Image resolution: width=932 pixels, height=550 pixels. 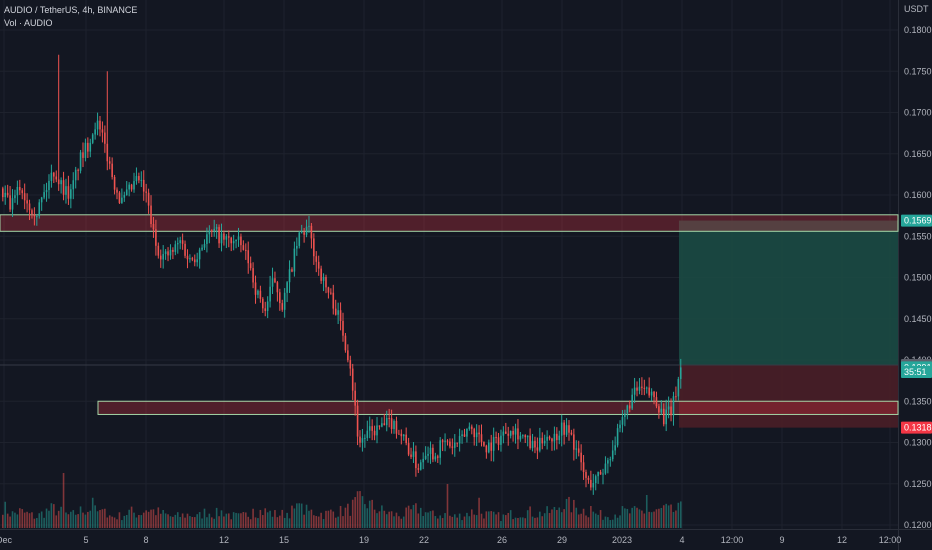 I want to click on time-tick-label: 22, so click(x=424, y=540).